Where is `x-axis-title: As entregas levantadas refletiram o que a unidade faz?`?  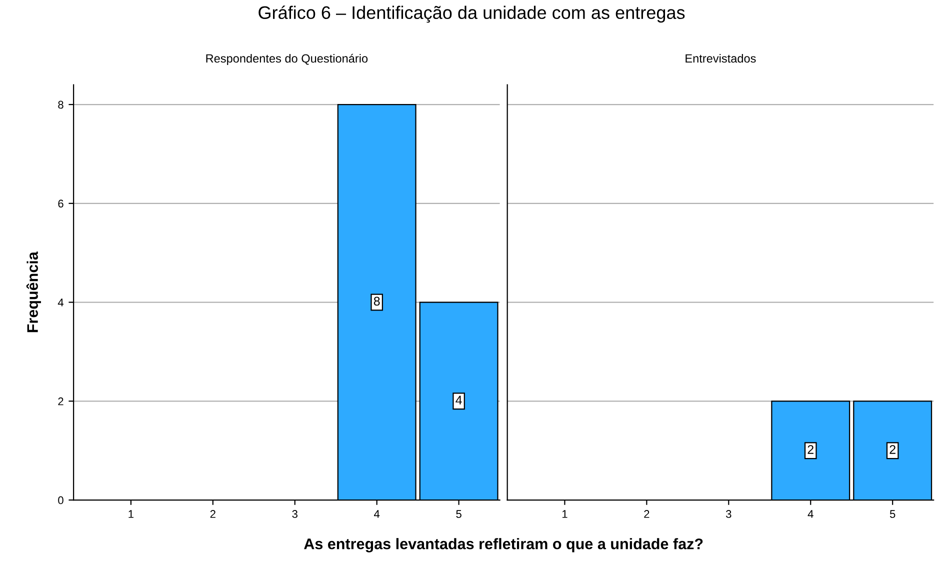 x-axis-title: As entregas levantadas refletiram o que a unidade faz? is located at coordinates (503, 545).